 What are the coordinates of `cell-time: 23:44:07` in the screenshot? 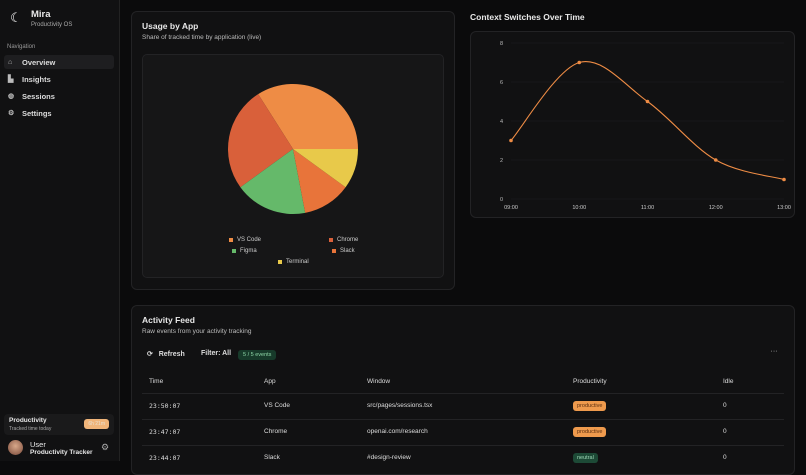 It's located at (165, 458).